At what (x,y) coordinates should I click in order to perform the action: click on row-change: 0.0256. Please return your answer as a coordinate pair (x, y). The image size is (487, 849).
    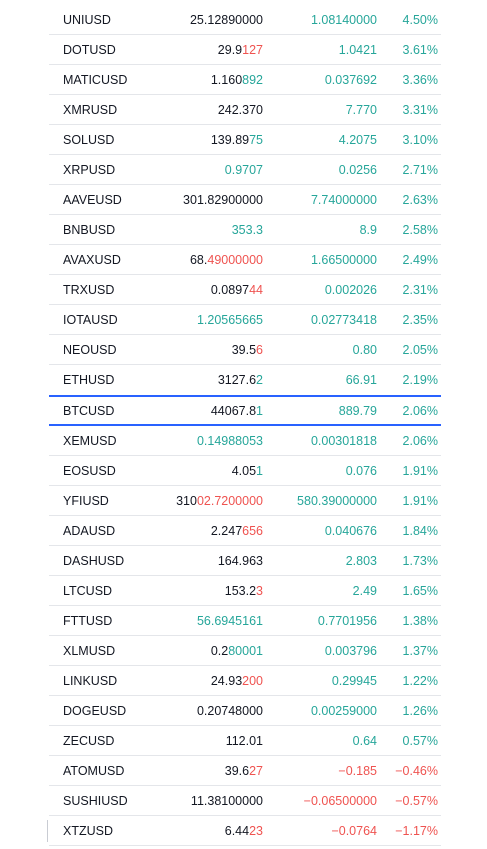
    Looking at the image, I should click on (357, 169).